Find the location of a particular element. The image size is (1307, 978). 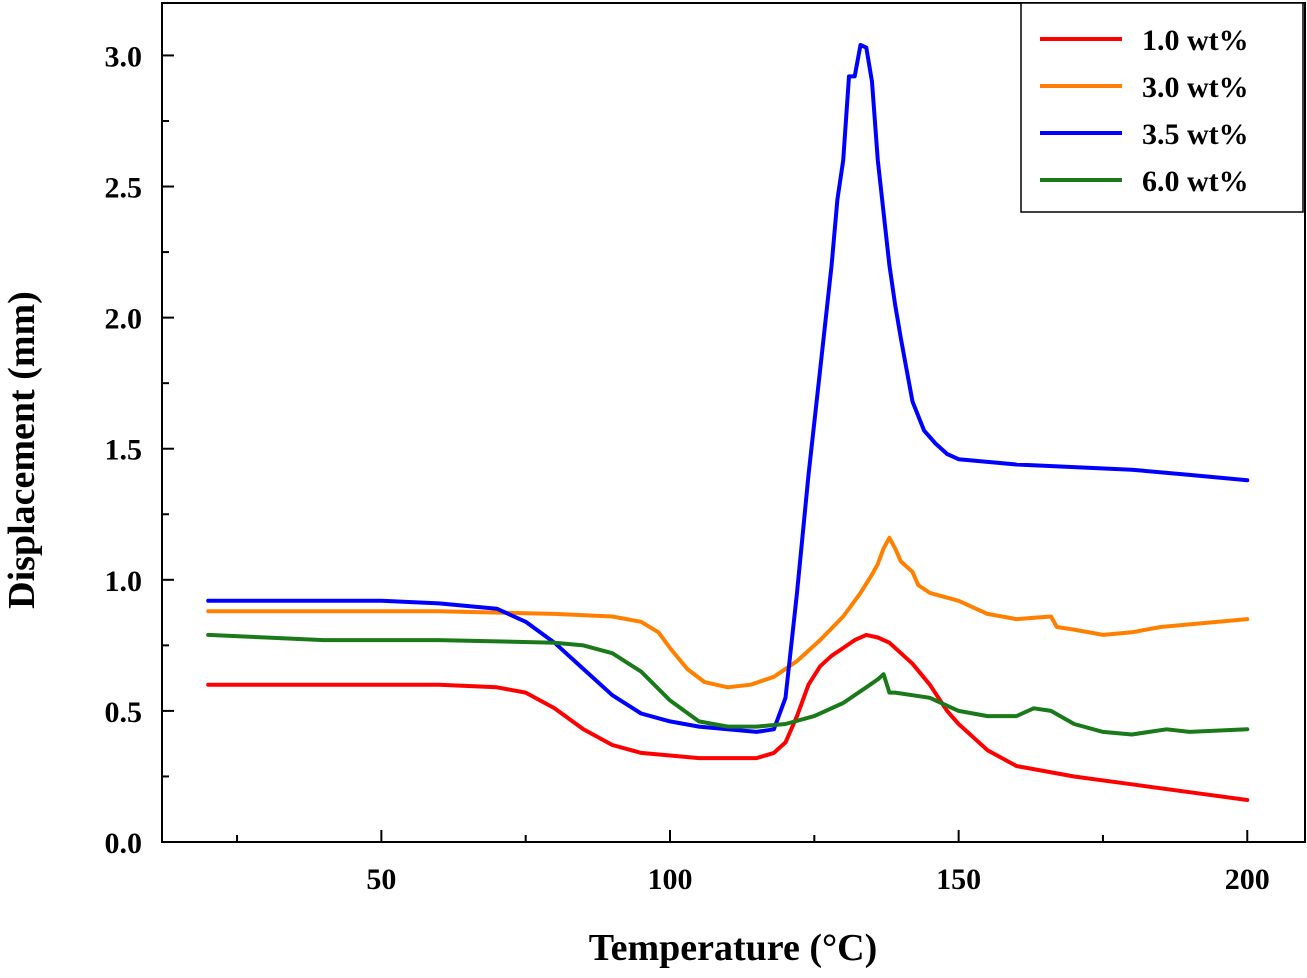

y-tick-label: 0.5 is located at coordinates (124, 712).